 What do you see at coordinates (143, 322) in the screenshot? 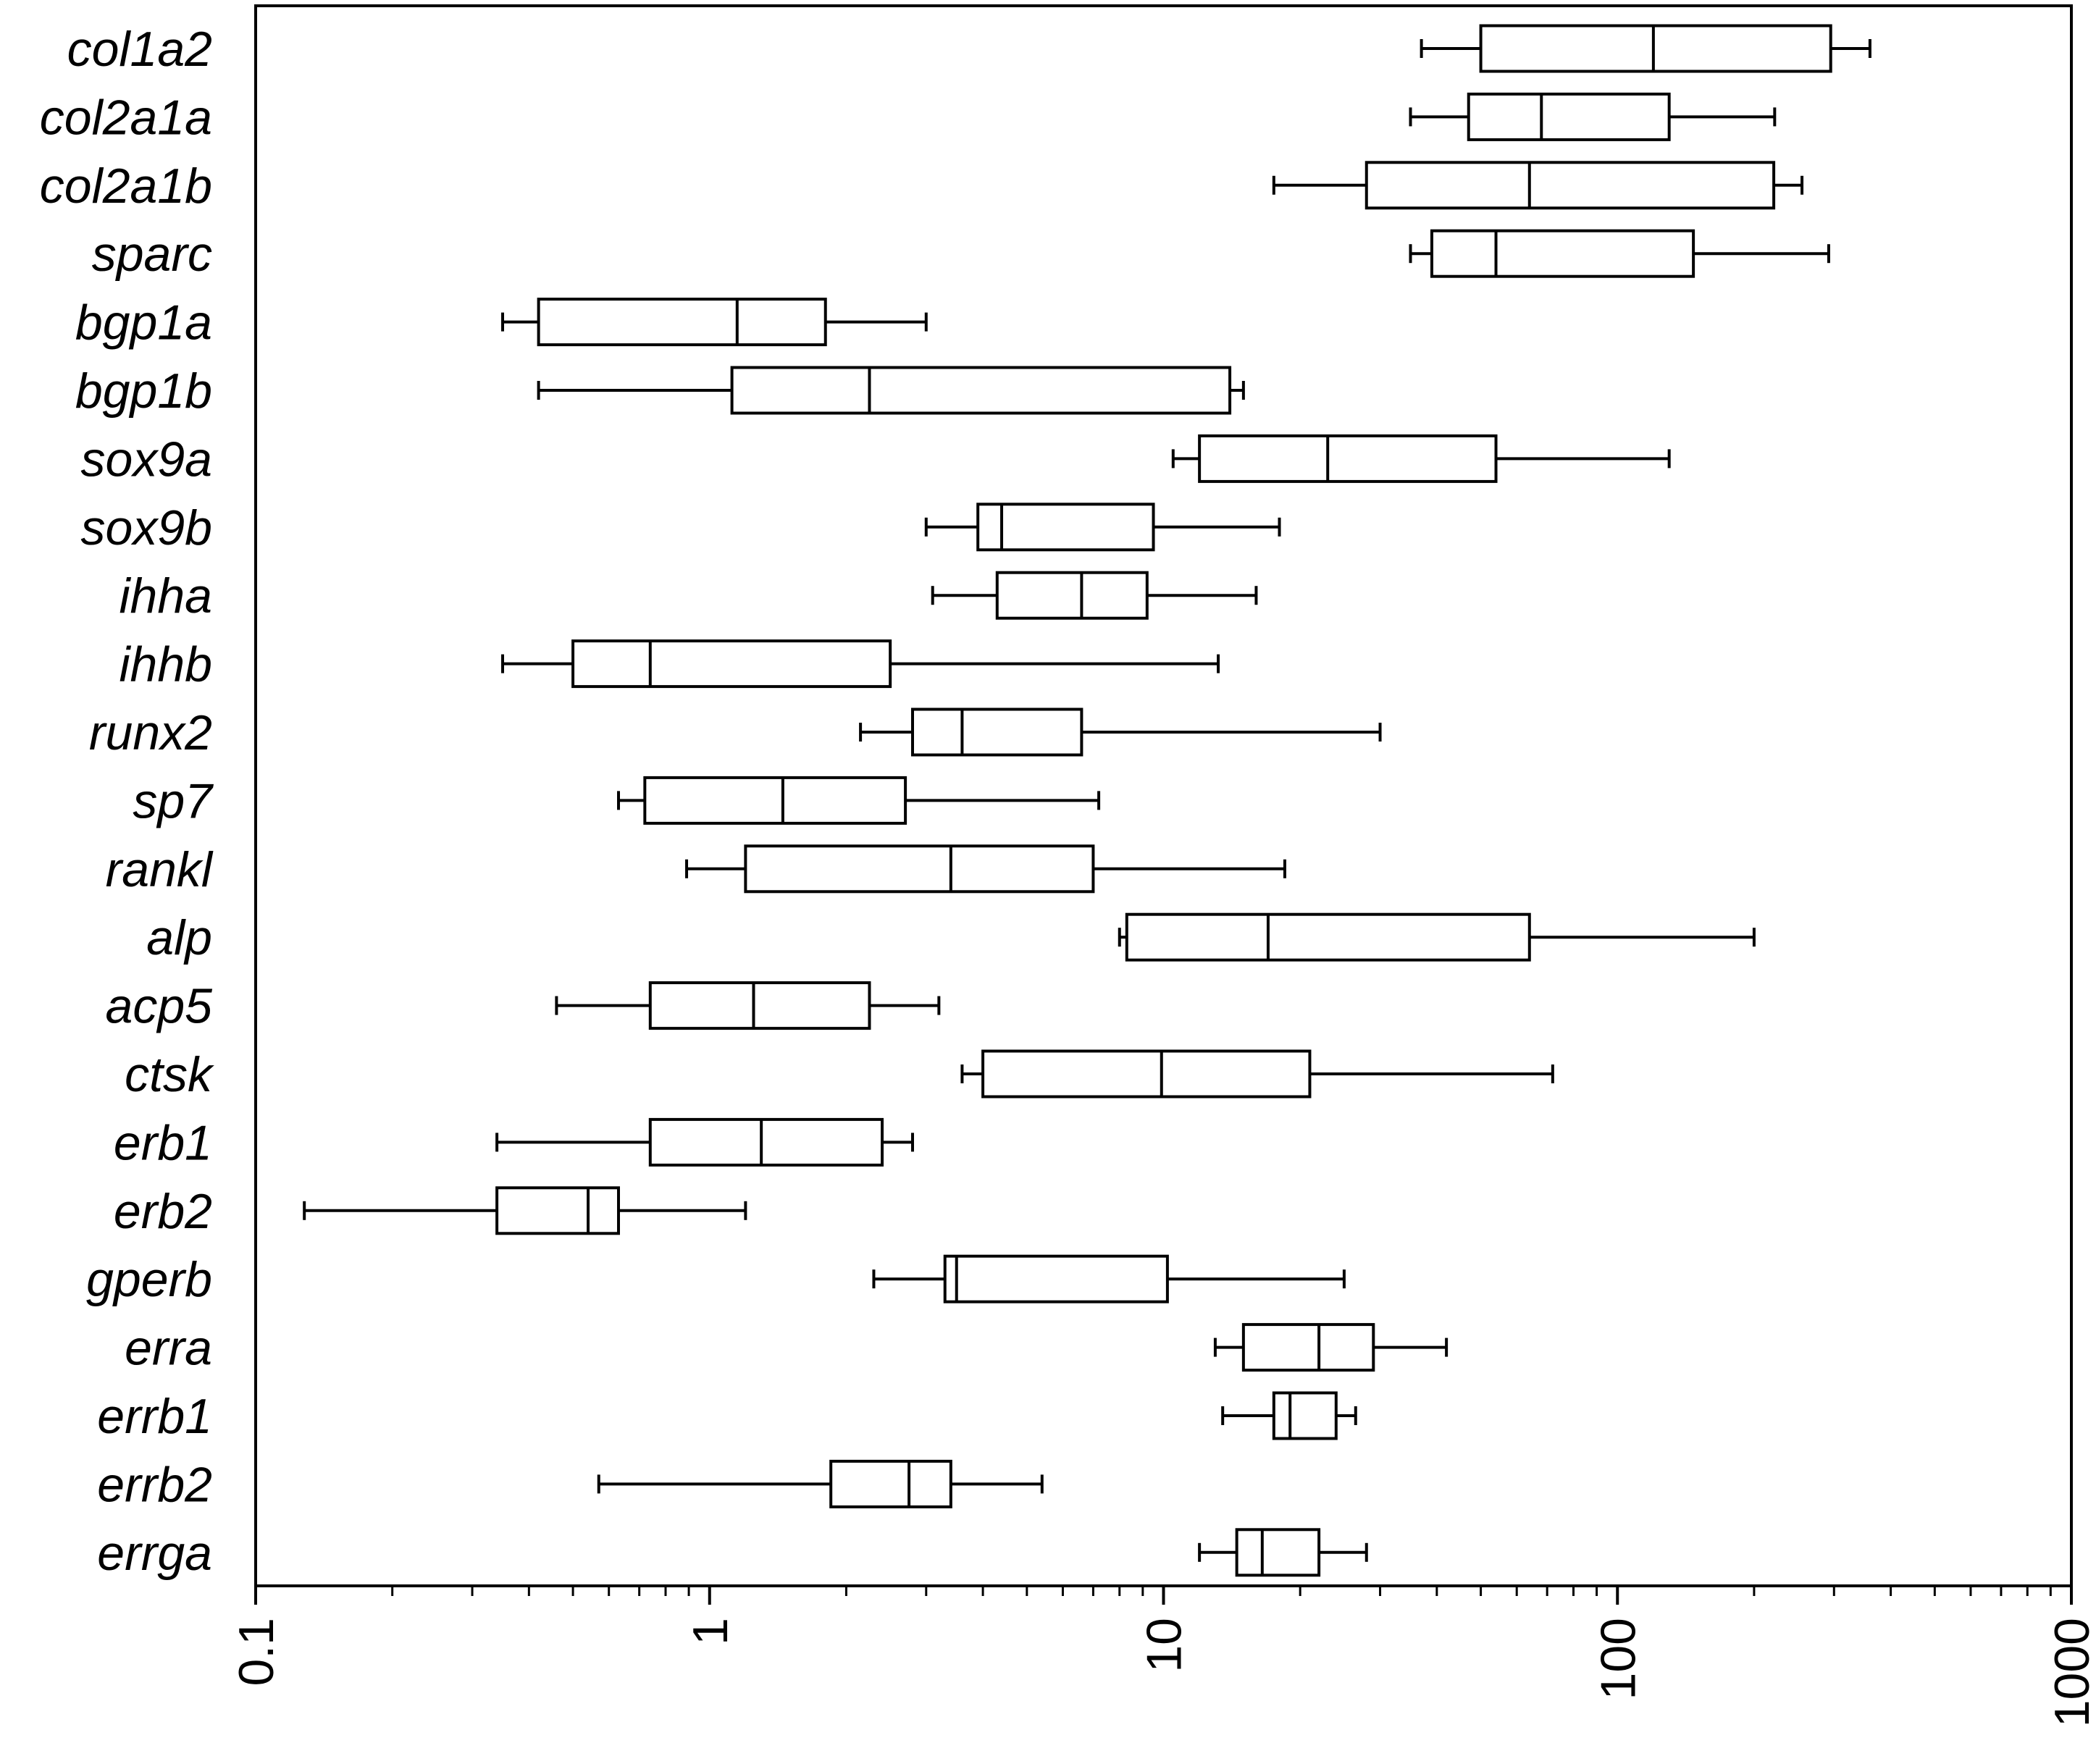
I see `category-label-bgp1a: bgp1a` at bounding box center [143, 322].